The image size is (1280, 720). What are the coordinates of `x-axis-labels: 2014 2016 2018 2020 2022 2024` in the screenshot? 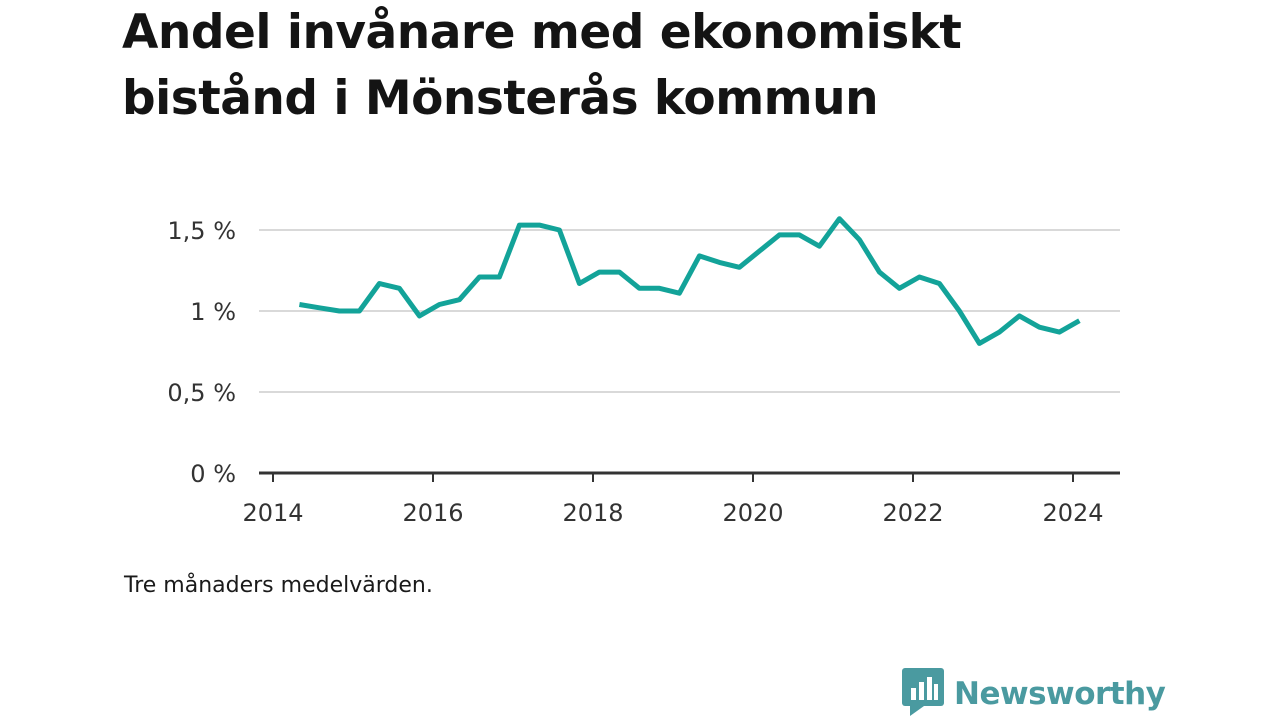 It's located at (672, 513).